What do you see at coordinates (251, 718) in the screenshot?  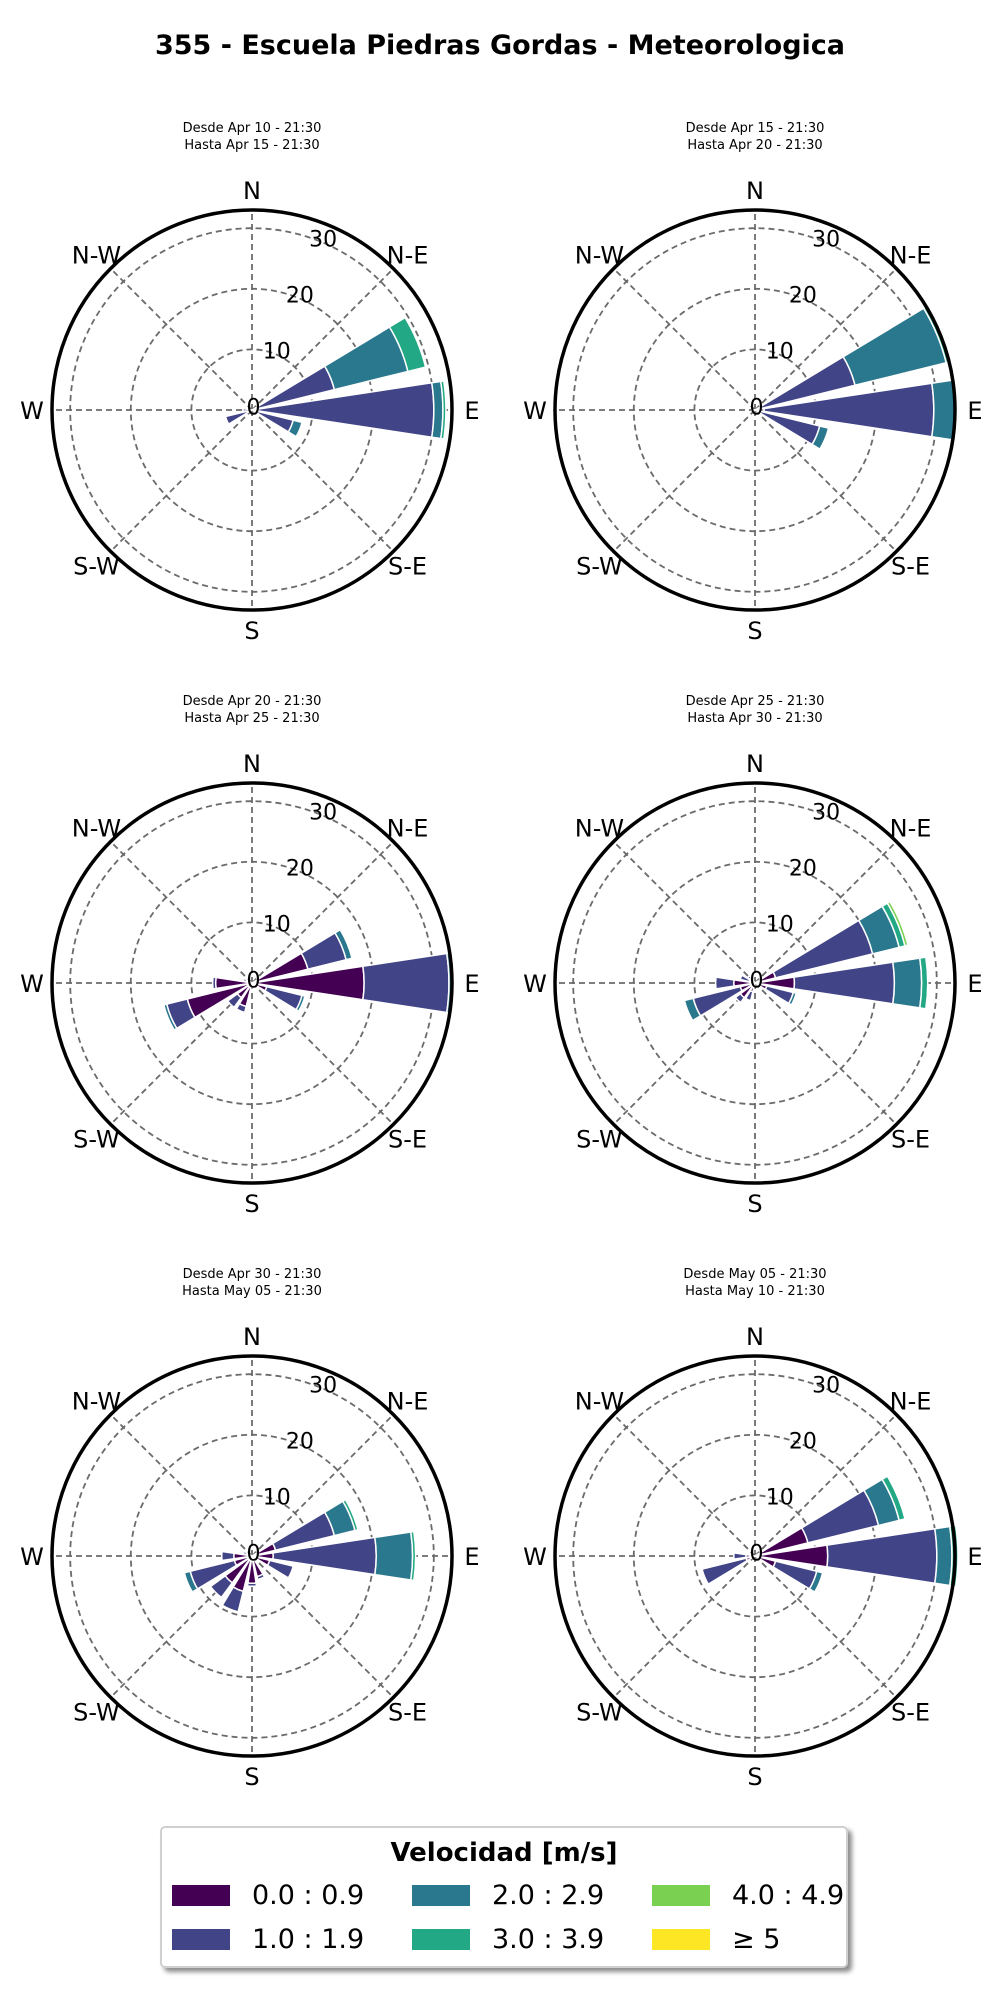 I see `windrose-subtitle: Hasta Apr 25 - 21:30` at bounding box center [251, 718].